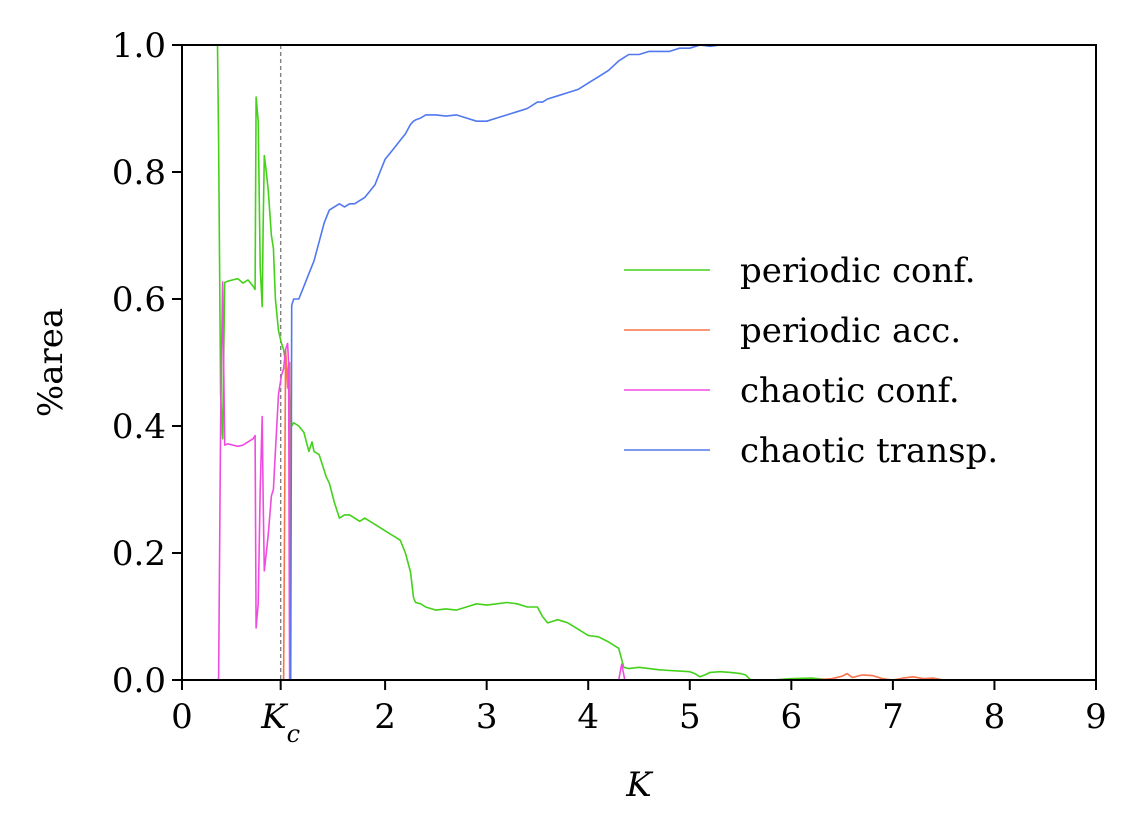 The width and height of the screenshot is (1138, 836). What do you see at coordinates (139, 554) in the screenshot?
I see `y-tick-label: 0.2` at bounding box center [139, 554].